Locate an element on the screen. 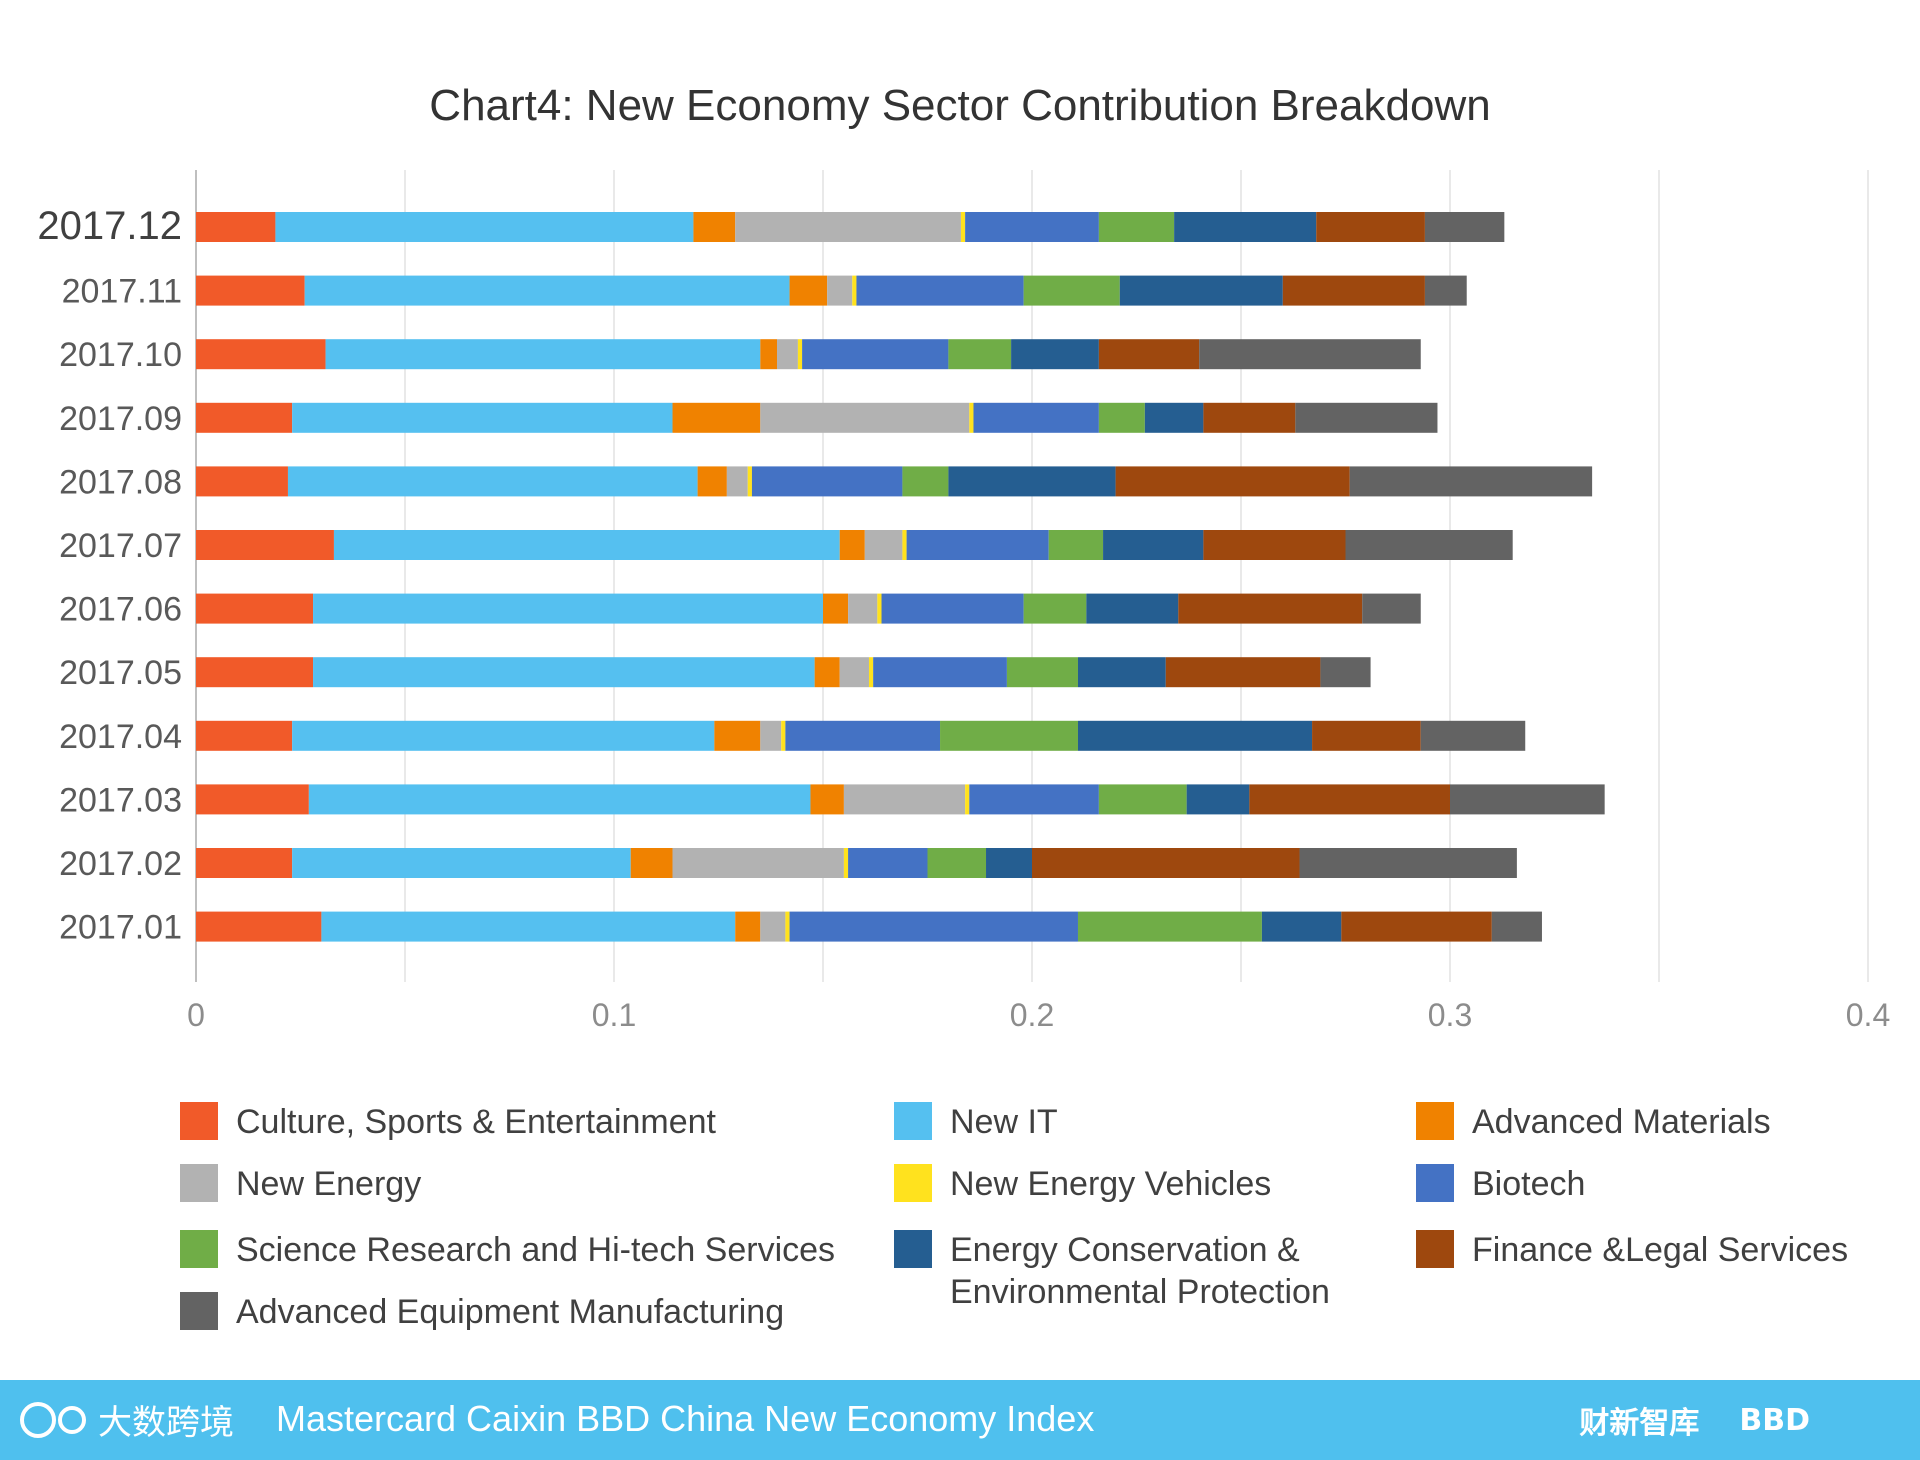 This screenshot has height=1460, width=1920. legend-item: New IT is located at coordinates (976, 1121).